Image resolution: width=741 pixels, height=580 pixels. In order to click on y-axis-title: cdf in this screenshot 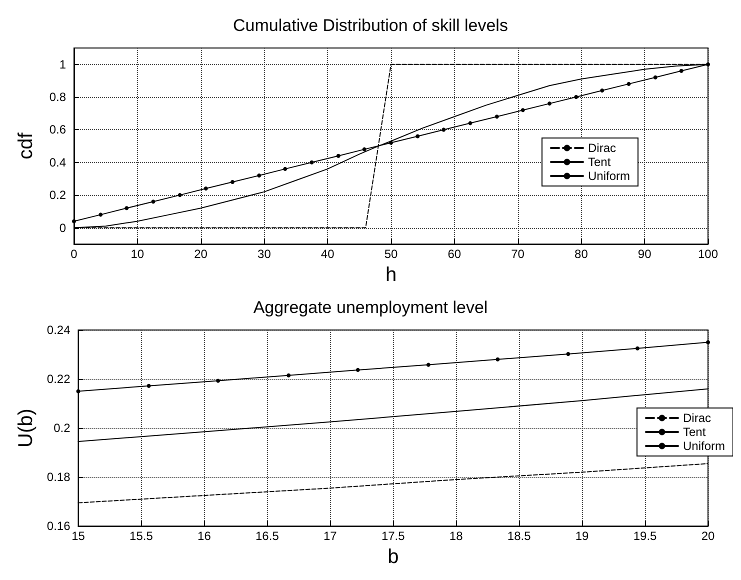, I will do `click(26, 146)`.